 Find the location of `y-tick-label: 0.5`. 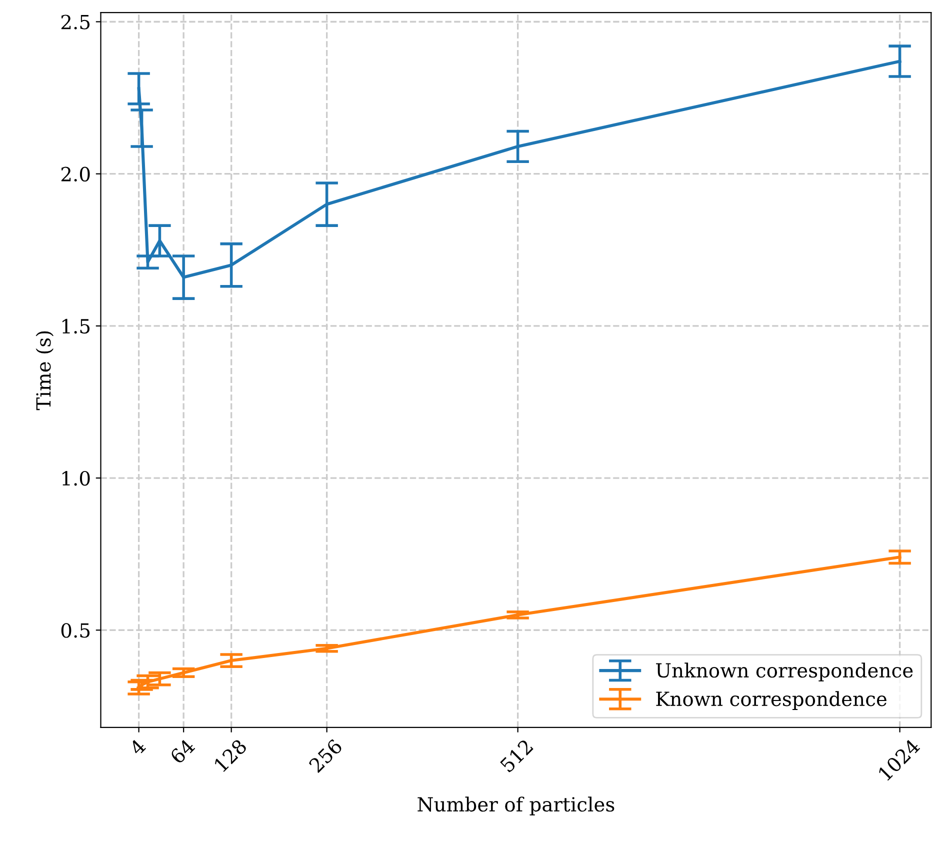

y-tick-label: 0.5 is located at coordinates (75, 630).